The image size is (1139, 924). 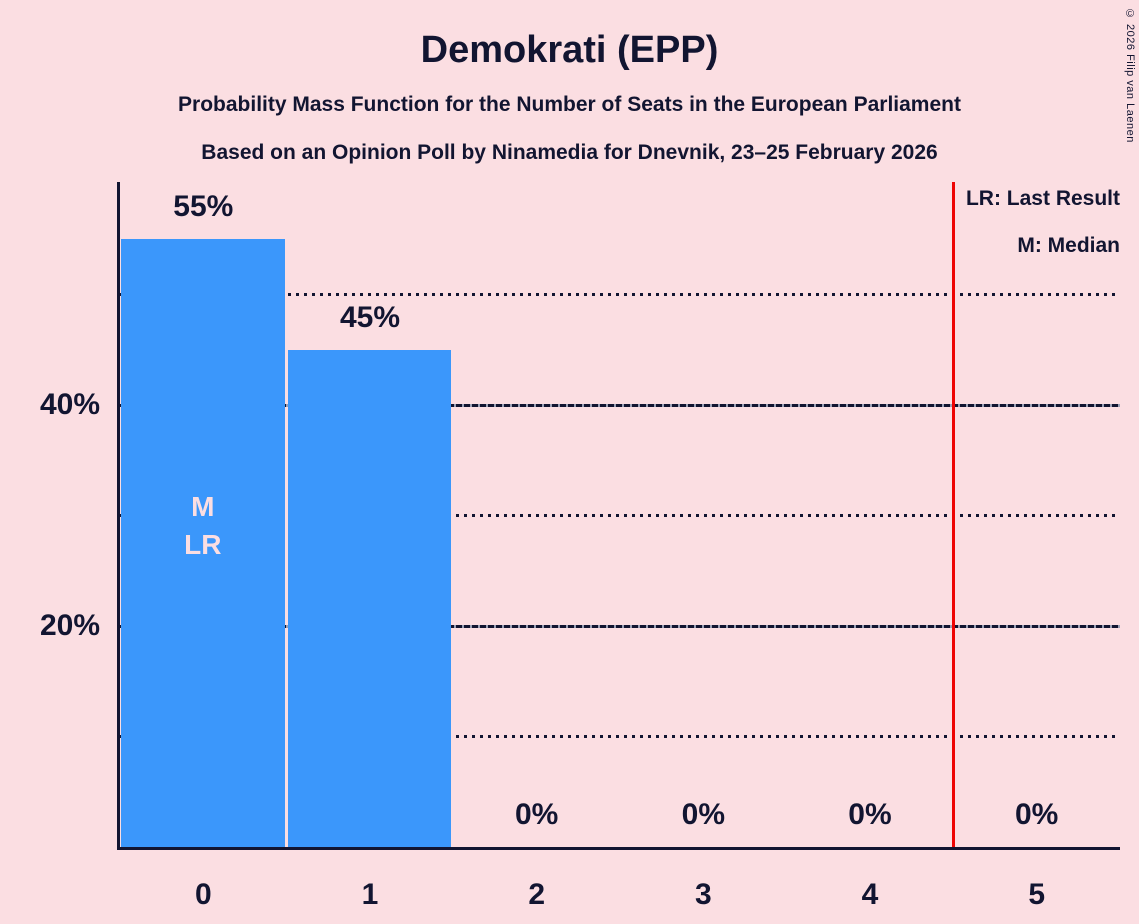 What do you see at coordinates (703, 894) in the screenshot?
I see `x-axis-tick-label: 3` at bounding box center [703, 894].